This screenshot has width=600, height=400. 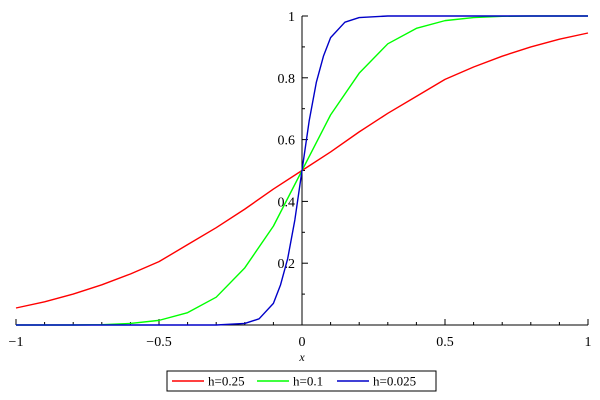 I want to click on x-tick-label: 0.5, so click(x=445, y=342).